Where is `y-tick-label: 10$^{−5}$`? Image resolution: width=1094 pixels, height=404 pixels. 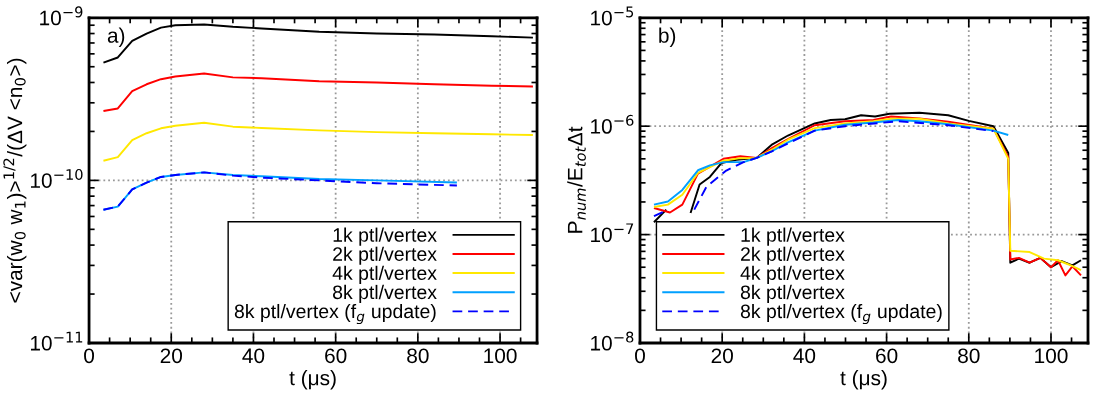 y-tick-label: 10$^{−5}$ is located at coordinates (612, 16).